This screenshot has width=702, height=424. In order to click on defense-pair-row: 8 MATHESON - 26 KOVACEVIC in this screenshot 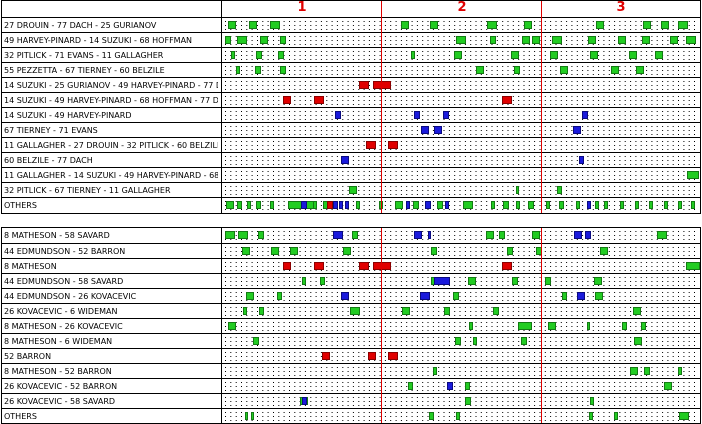, I will do `click(351, 325)`.